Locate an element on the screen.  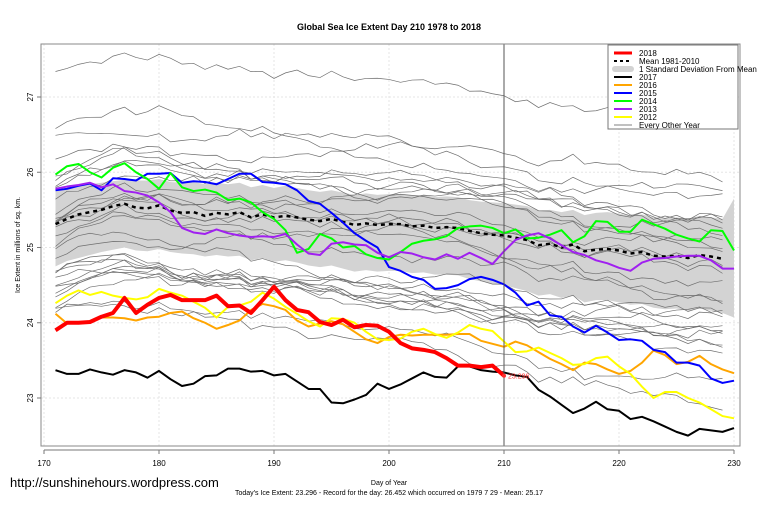
x-axis: 170 180 190 200 210 220 230 is located at coordinates (389, 458).